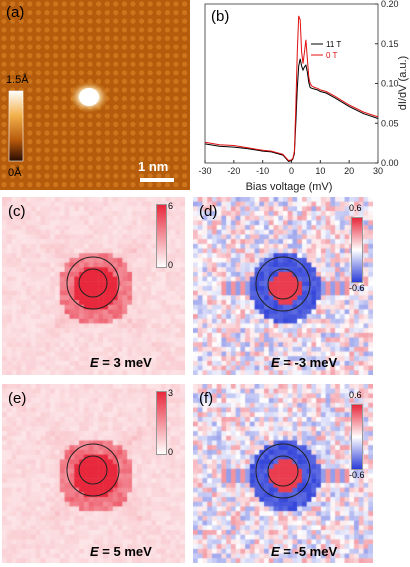 This screenshot has width=410, height=567. Describe the element at coordinates (171, 393) in the screenshot. I see `colorbar-e-top: 3` at that location.